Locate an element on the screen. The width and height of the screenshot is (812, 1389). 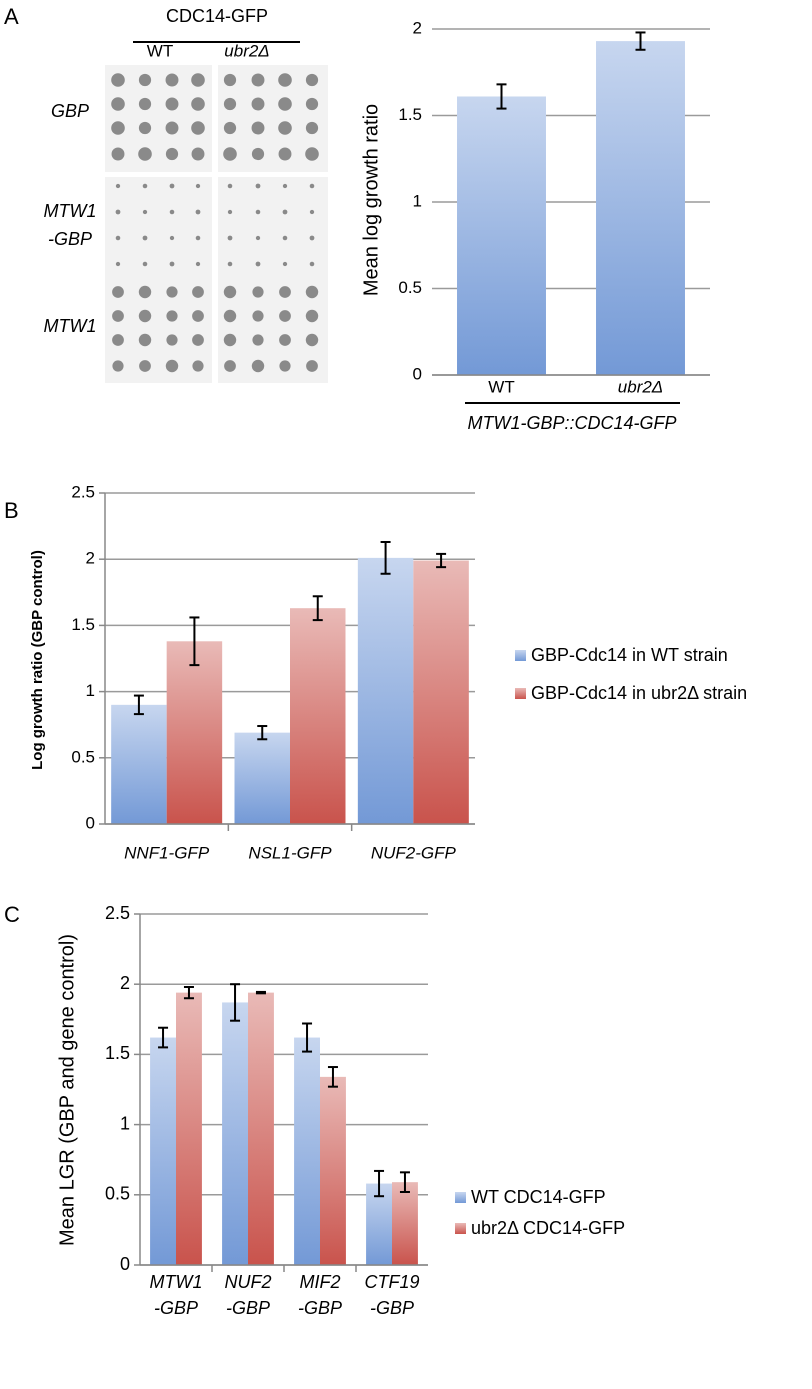
legend-label: ubr2Δ CDC14-GFP is located at coordinates (548, 1228).